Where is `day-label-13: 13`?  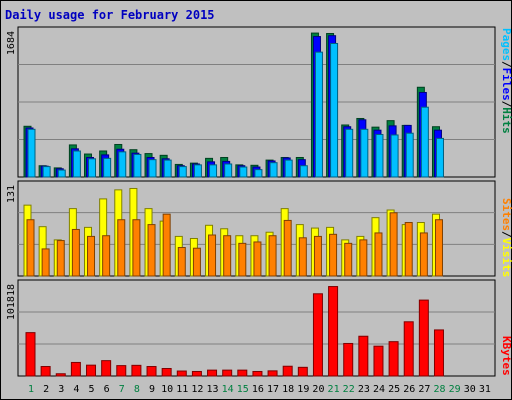 day-label-13: 13 is located at coordinates (213, 389).